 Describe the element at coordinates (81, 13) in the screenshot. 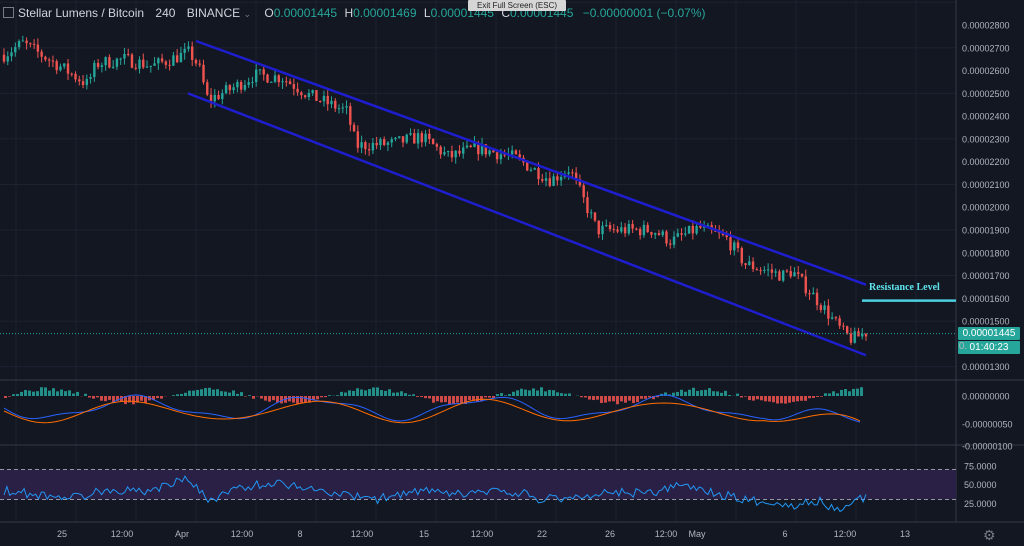

I see `symbol-name: Stellar Lumens / Bitcoin` at that location.